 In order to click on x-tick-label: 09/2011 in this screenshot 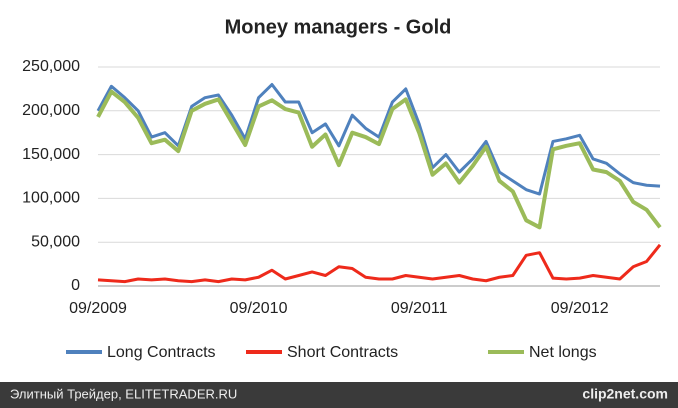, I will do `click(419, 308)`.